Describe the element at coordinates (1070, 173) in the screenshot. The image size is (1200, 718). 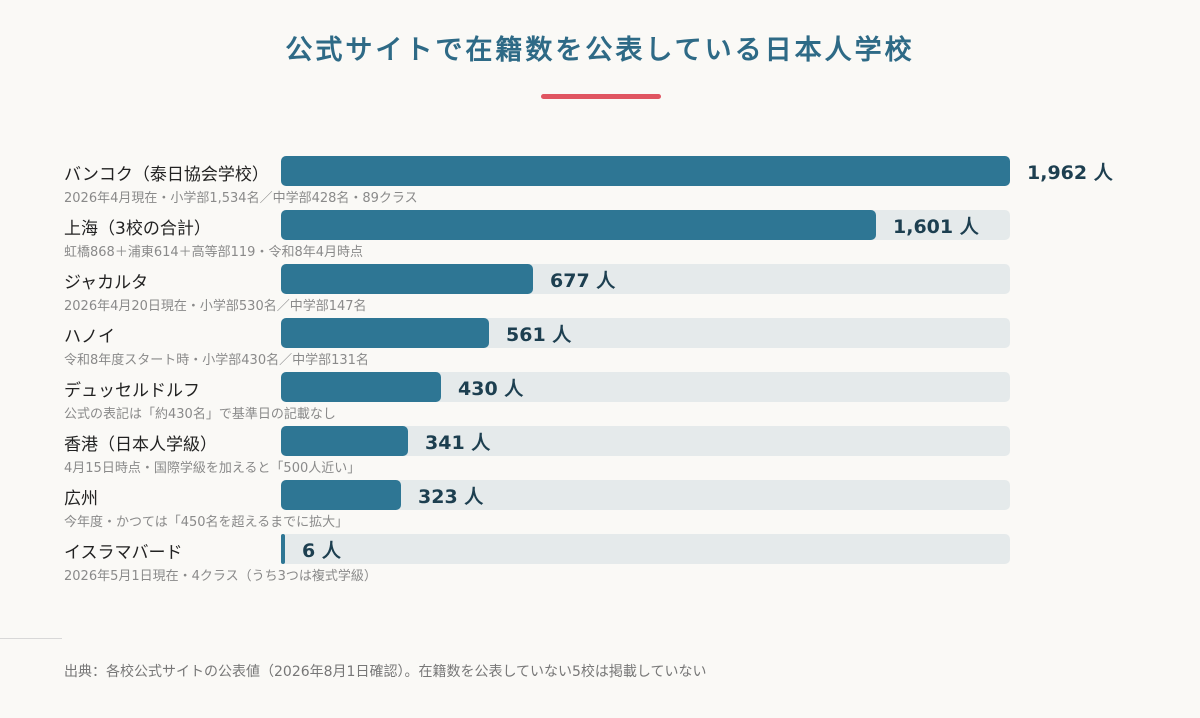
I see `value-label: 1,962 人` at that location.